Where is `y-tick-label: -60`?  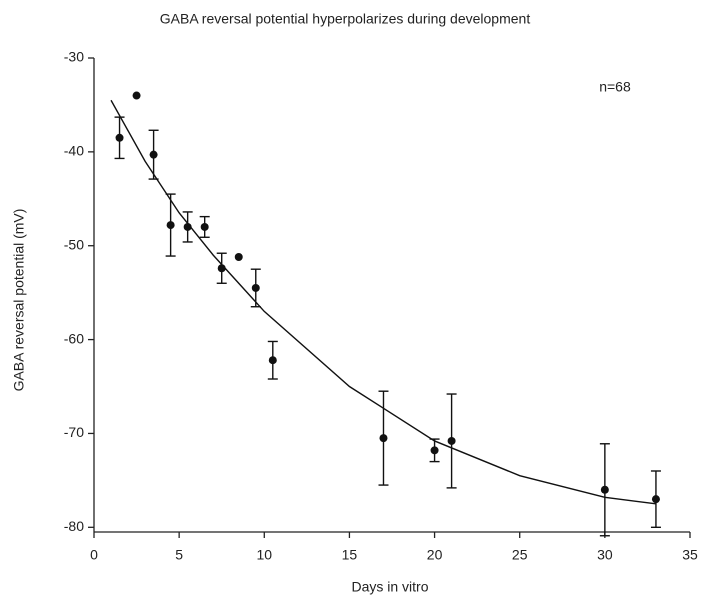 y-tick-label: -60 is located at coordinates (74, 338).